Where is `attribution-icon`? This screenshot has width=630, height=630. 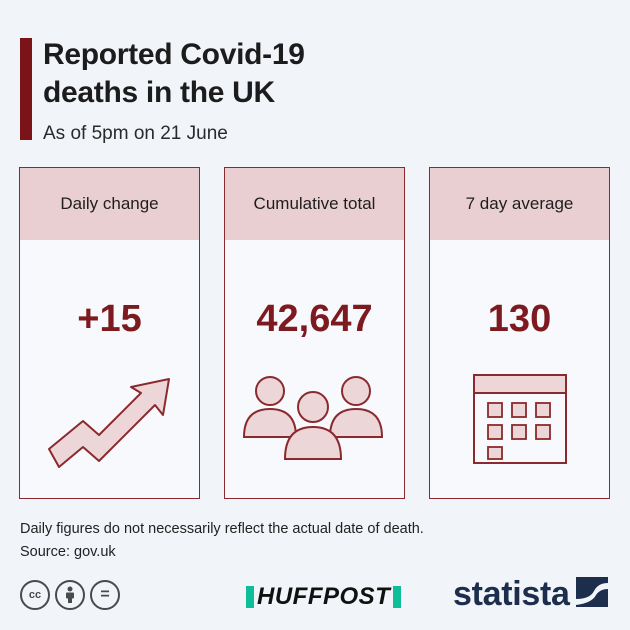 attribution-icon is located at coordinates (70, 595).